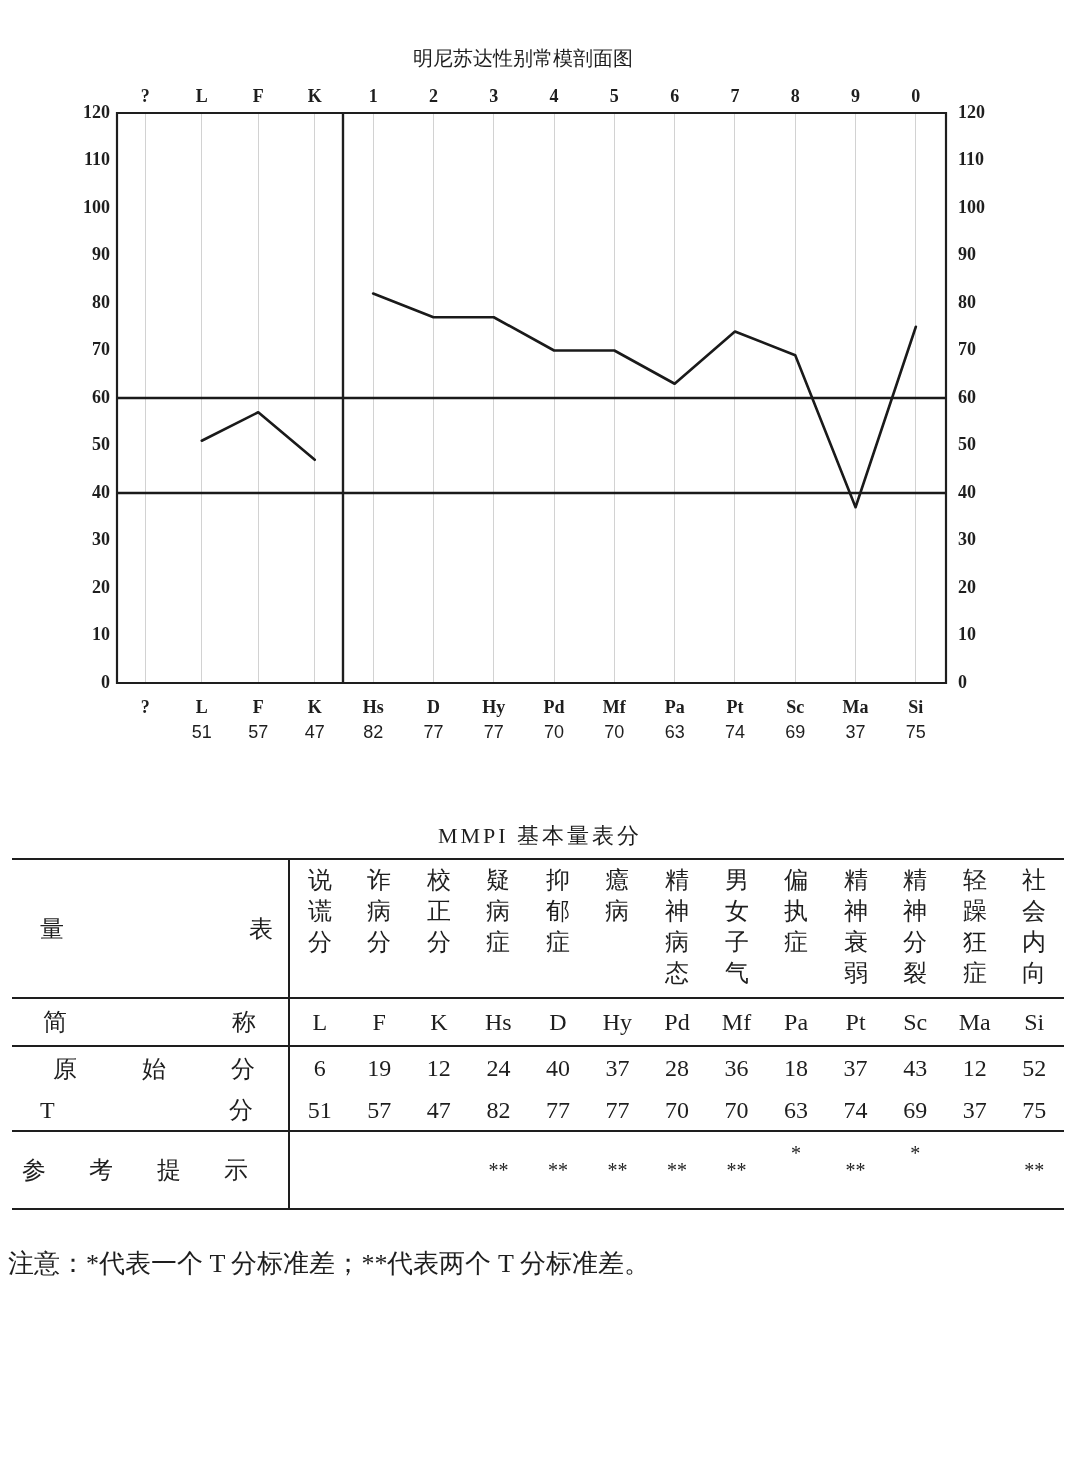 Image resolution: width=1080 pixels, height=1465 pixels. Describe the element at coordinates (498, 1068) in the screenshot. I see `data-label: 24` at that location.